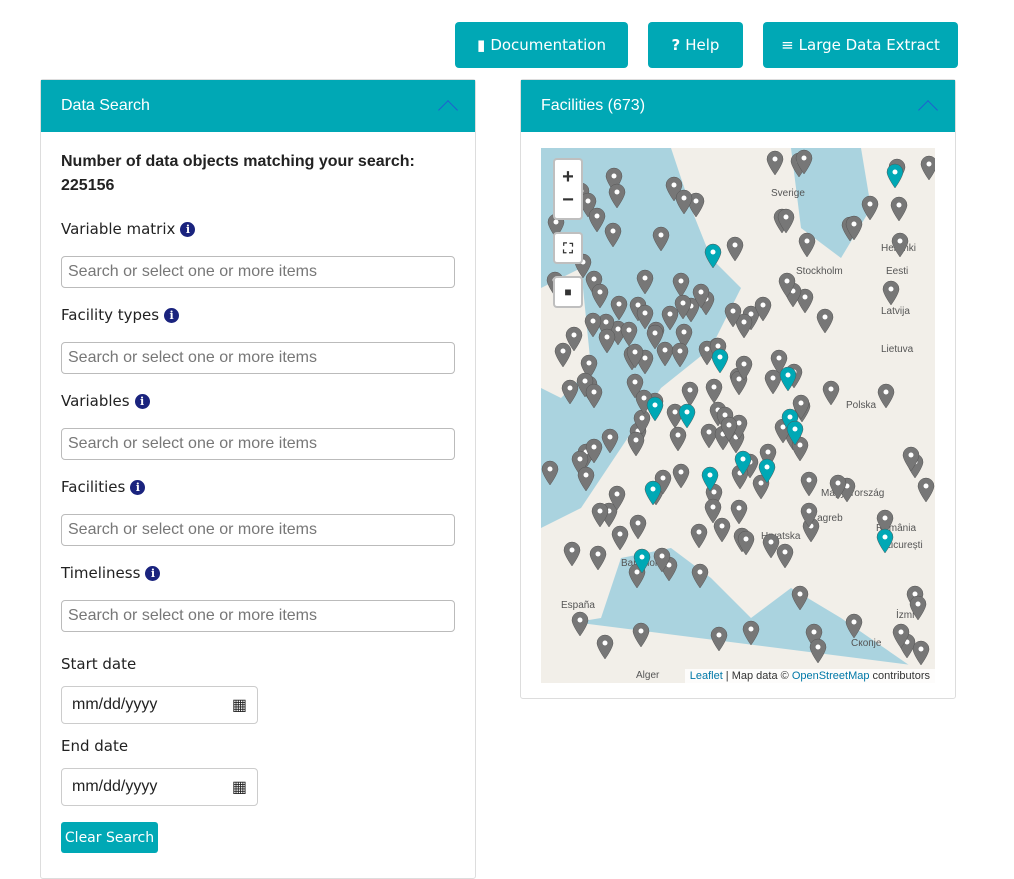 This screenshot has height=879, width=1014. Describe the element at coordinates (258, 106) in the screenshot. I see `panel-header: Data Search` at that location.